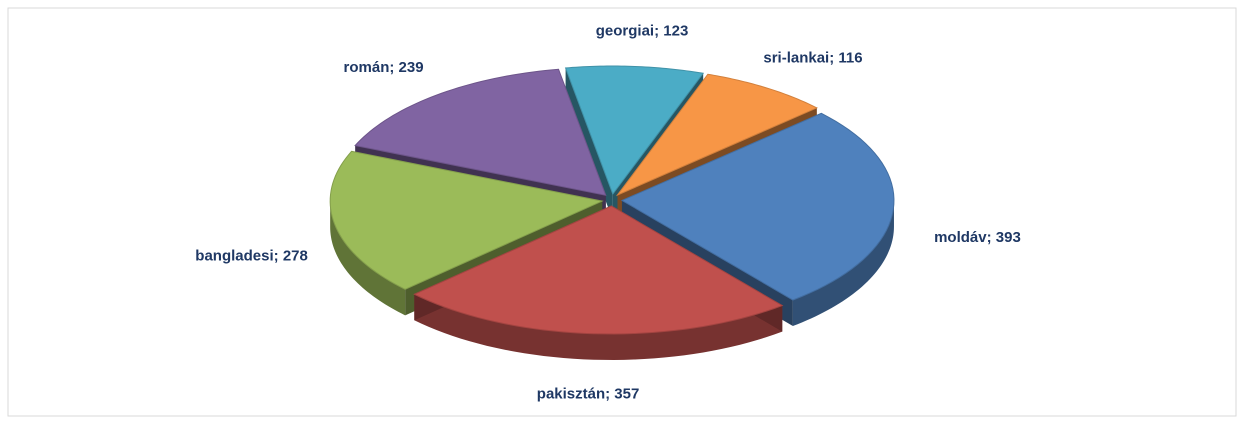 This screenshot has height=422, width=1245. What do you see at coordinates (977, 237) in the screenshot?
I see `data-label: moldáv; 393` at bounding box center [977, 237].